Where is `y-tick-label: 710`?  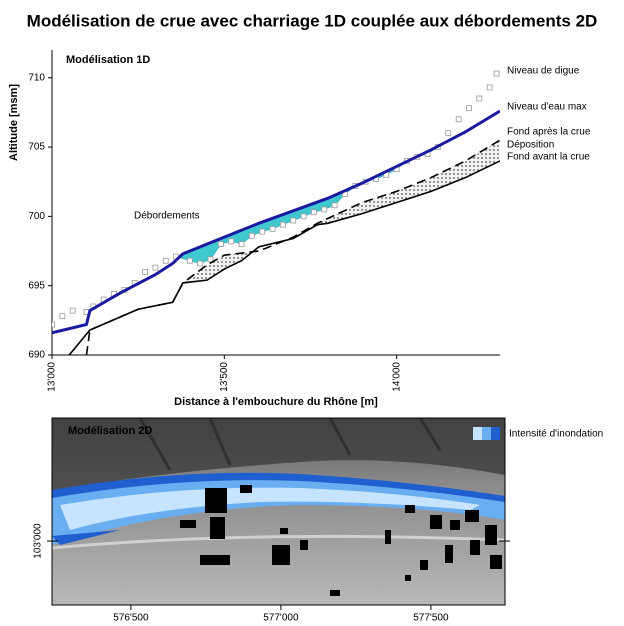 y-tick-label: 710 is located at coordinates (36, 77).